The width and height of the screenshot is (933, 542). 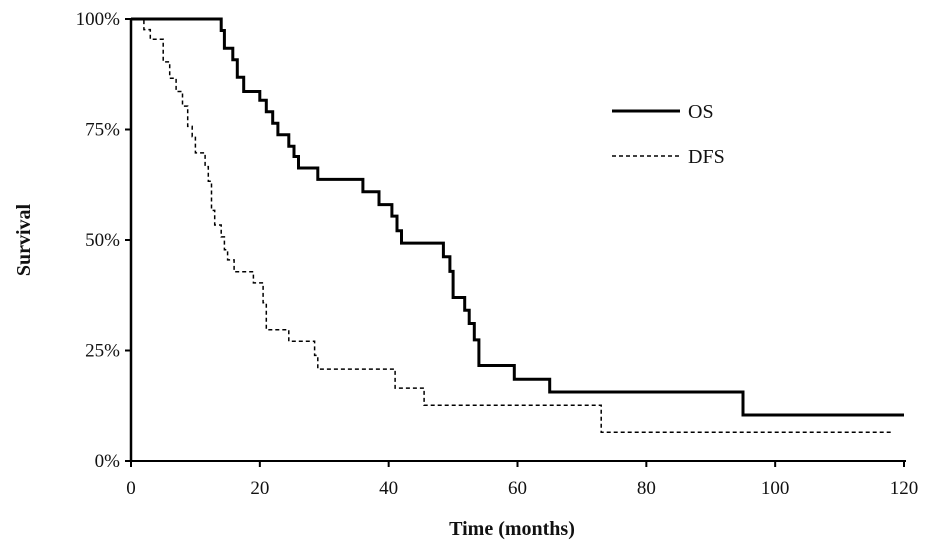 I want to click on x-tick-label: 20, so click(x=259, y=488).